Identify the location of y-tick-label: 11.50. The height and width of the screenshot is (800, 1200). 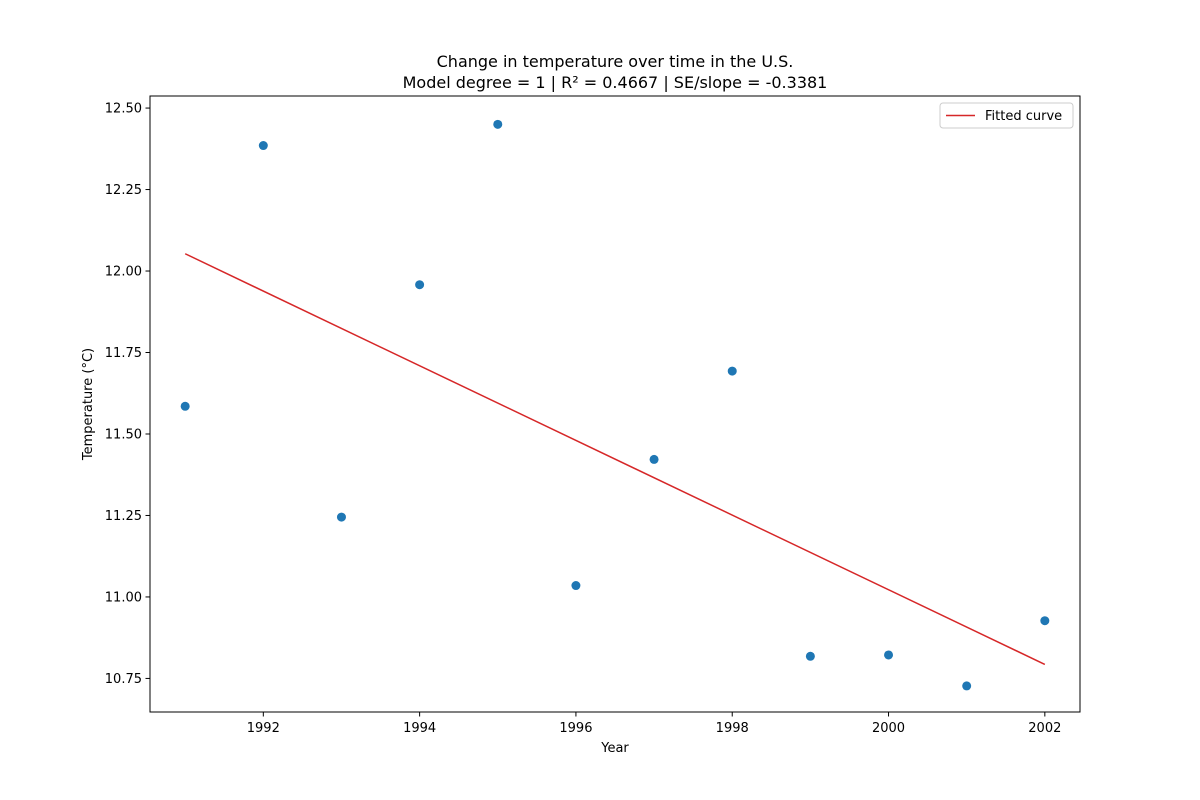
(123, 434).